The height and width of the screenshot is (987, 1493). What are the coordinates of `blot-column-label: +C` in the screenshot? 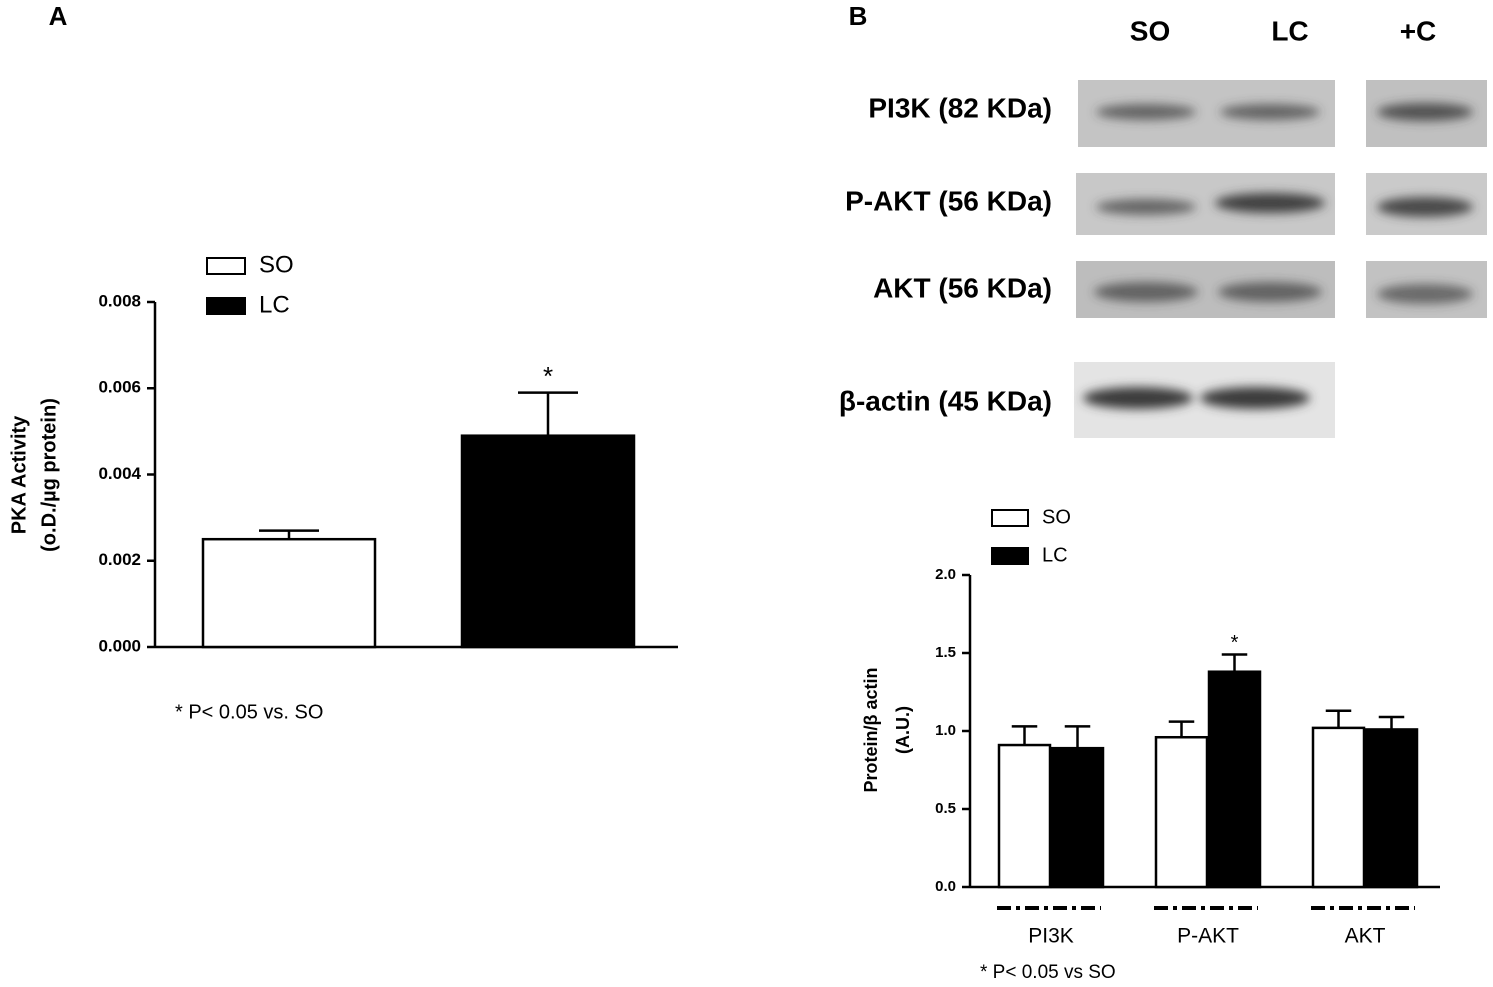 It's located at (1418, 30).